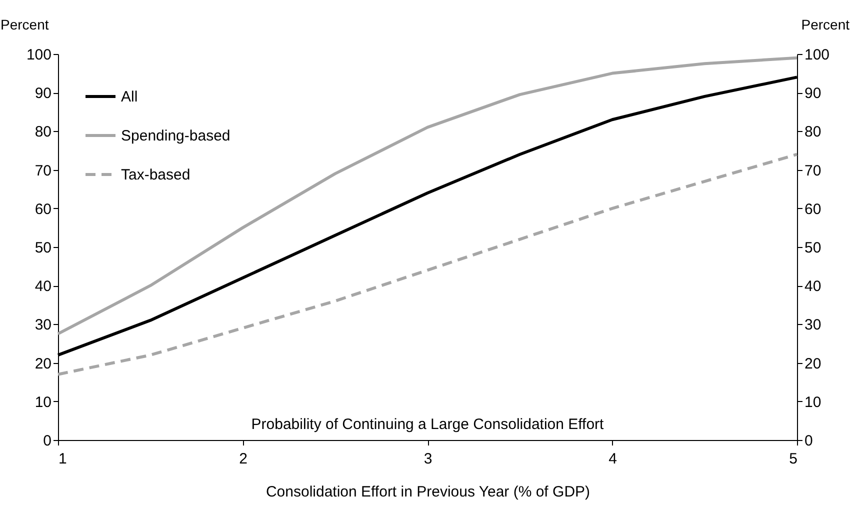  I want to click on y2-axis-title: Percent, so click(825, 24).